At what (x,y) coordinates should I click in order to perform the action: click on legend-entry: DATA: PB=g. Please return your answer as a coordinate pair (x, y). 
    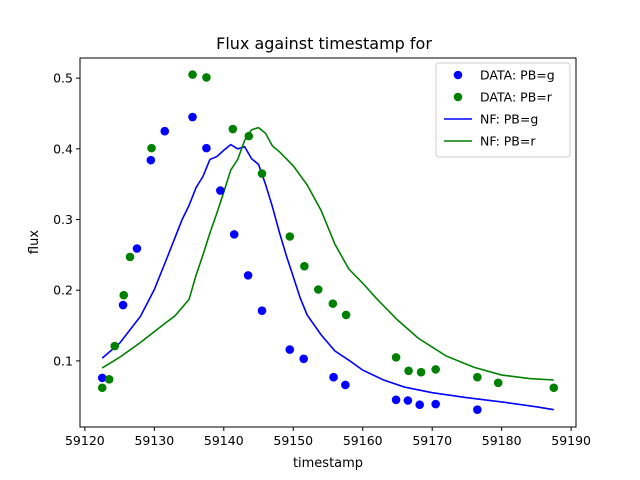
    Looking at the image, I should click on (504, 75).